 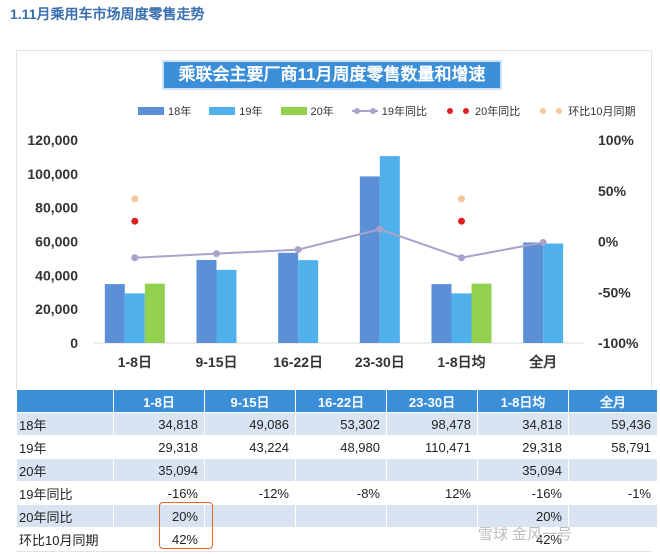 I want to click on table-cell: -8%, so click(x=341, y=493).